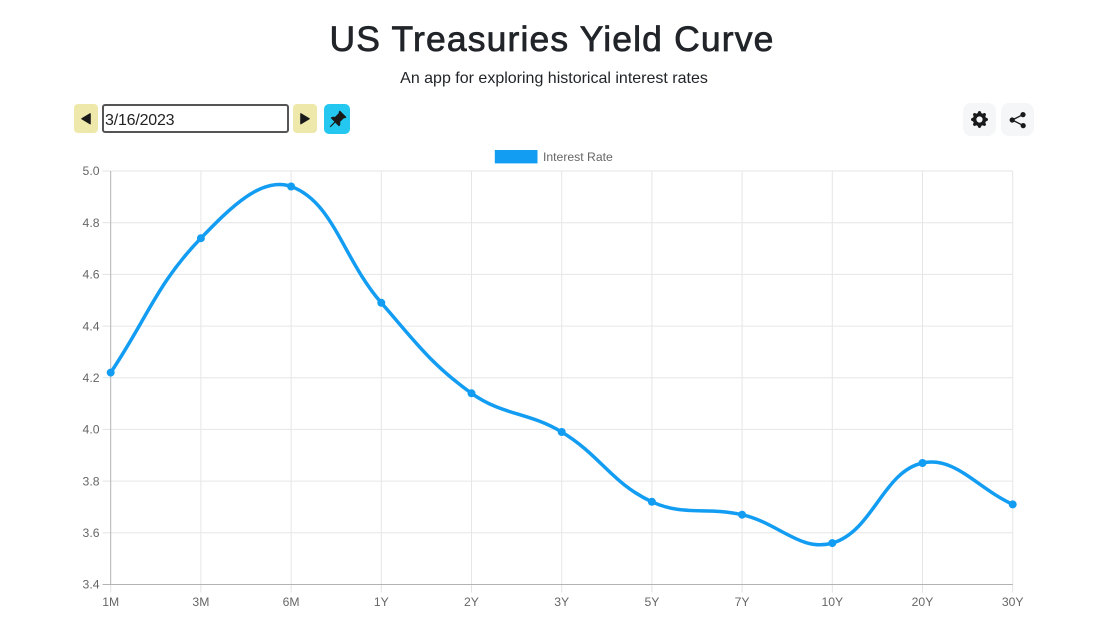 Image resolution: width=1100 pixels, height=635 pixels. I want to click on svg-text: 7Y, so click(742, 602).